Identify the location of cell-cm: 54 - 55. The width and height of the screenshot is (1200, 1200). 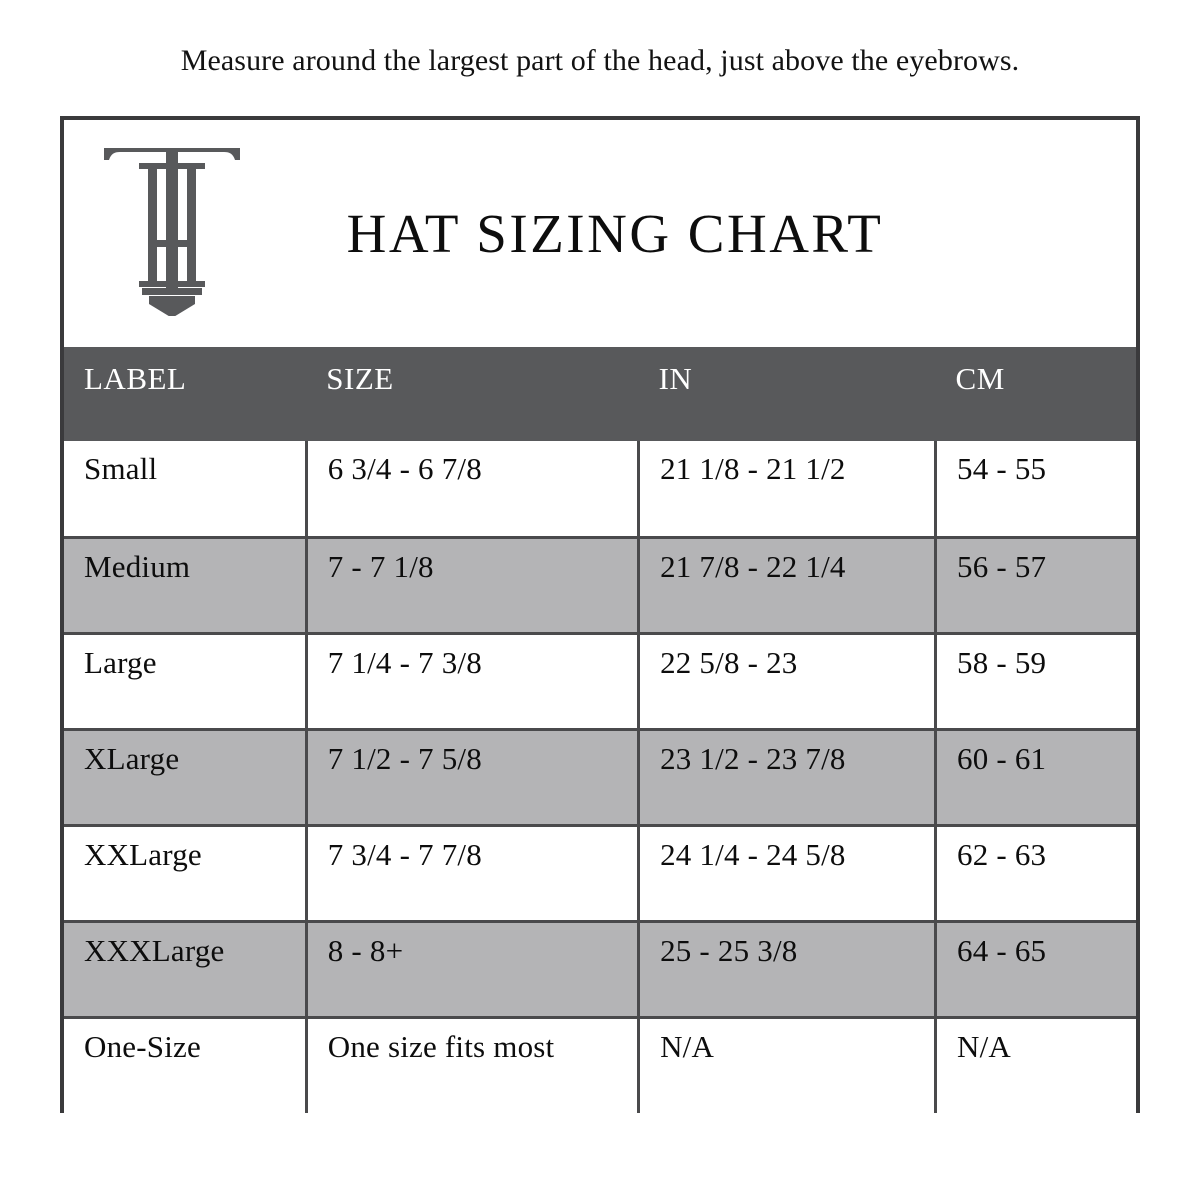
(1035, 490).